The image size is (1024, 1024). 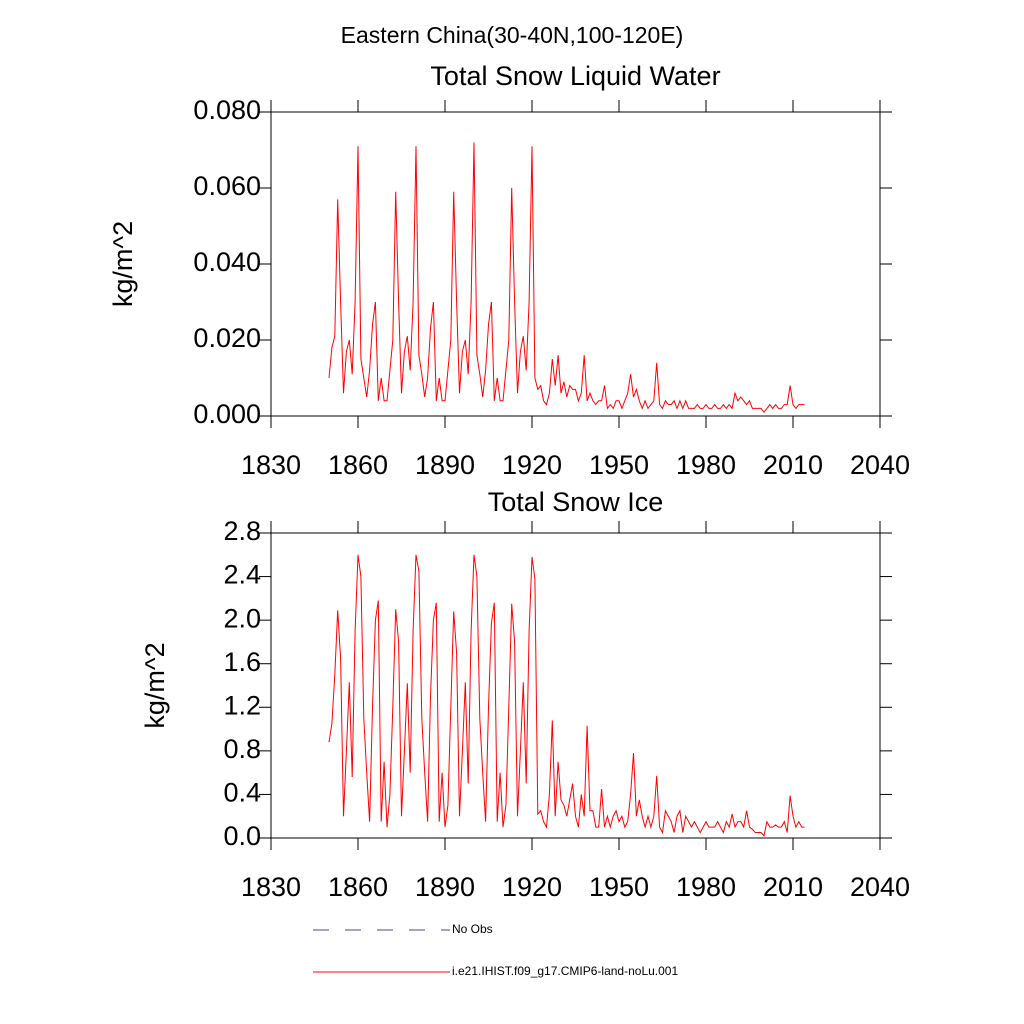 I want to click on y-tick-label: 0.060, so click(x=227, y=186).